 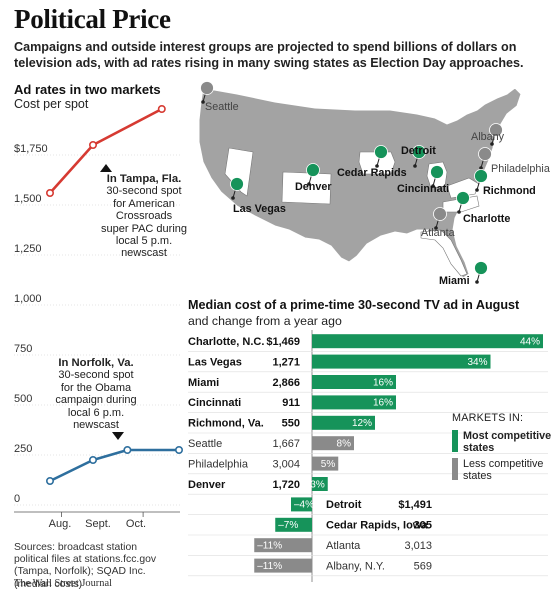 I want to click on map-label: Las Vegas, so click(x=259, y=209).